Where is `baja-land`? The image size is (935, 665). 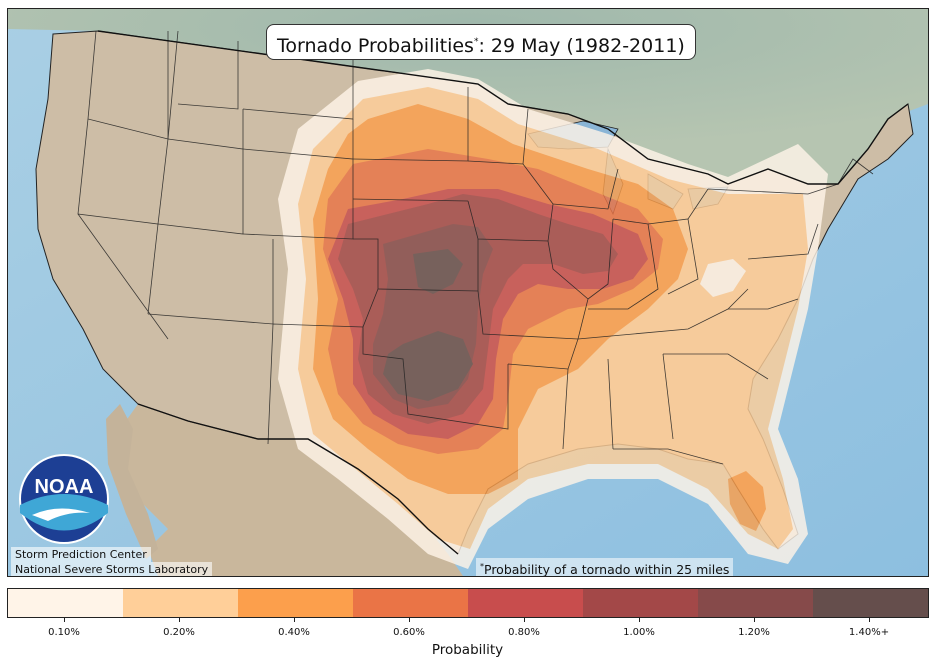
baja-land is located at coordinates (132, 481).